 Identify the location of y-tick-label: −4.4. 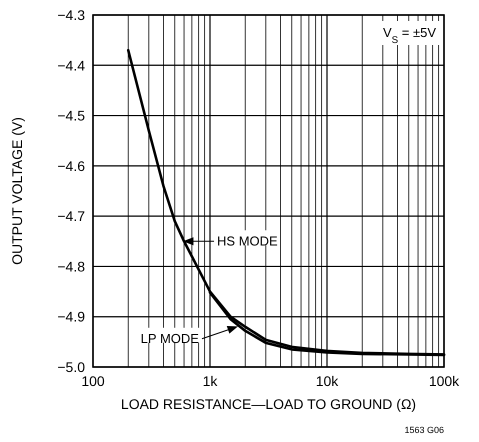
(71, 65).